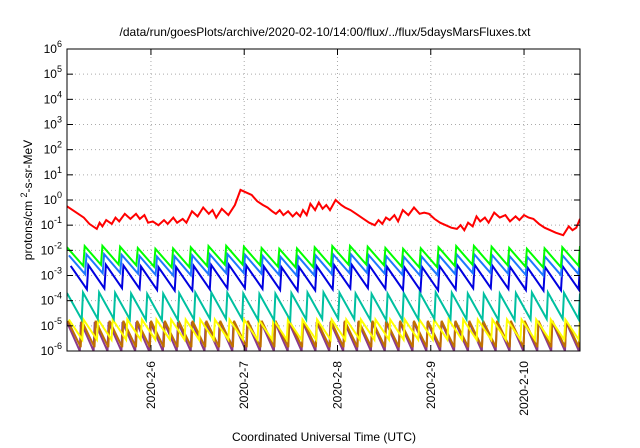  I want to click on y-tick-label: 10², so click(53, 148).